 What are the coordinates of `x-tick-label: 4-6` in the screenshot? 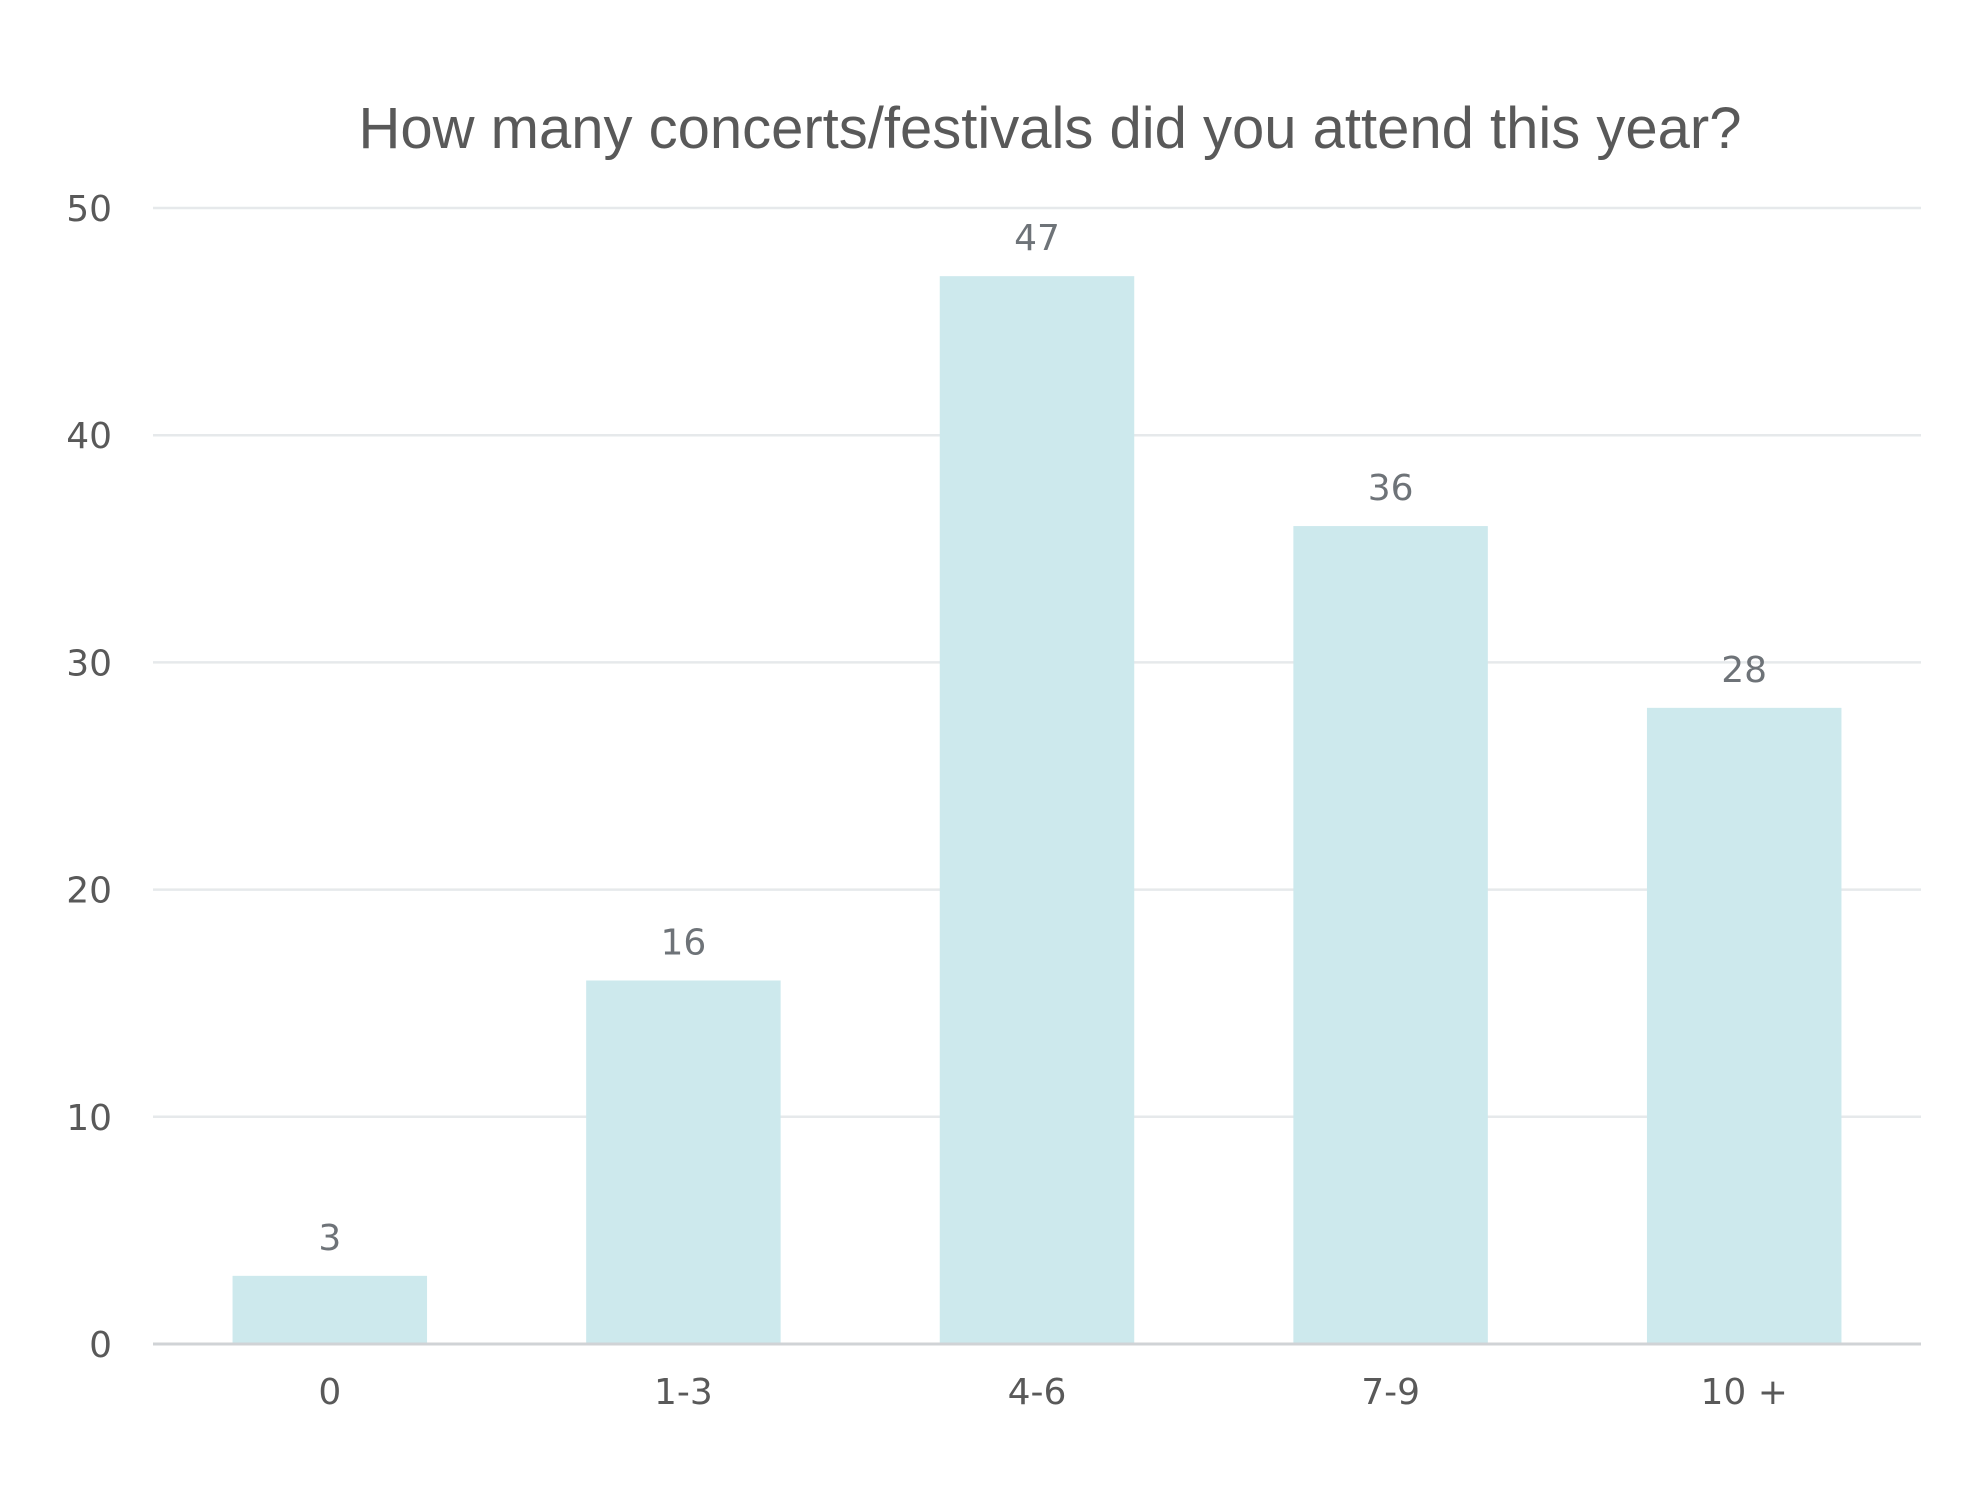 It's located at (1037, 1392).